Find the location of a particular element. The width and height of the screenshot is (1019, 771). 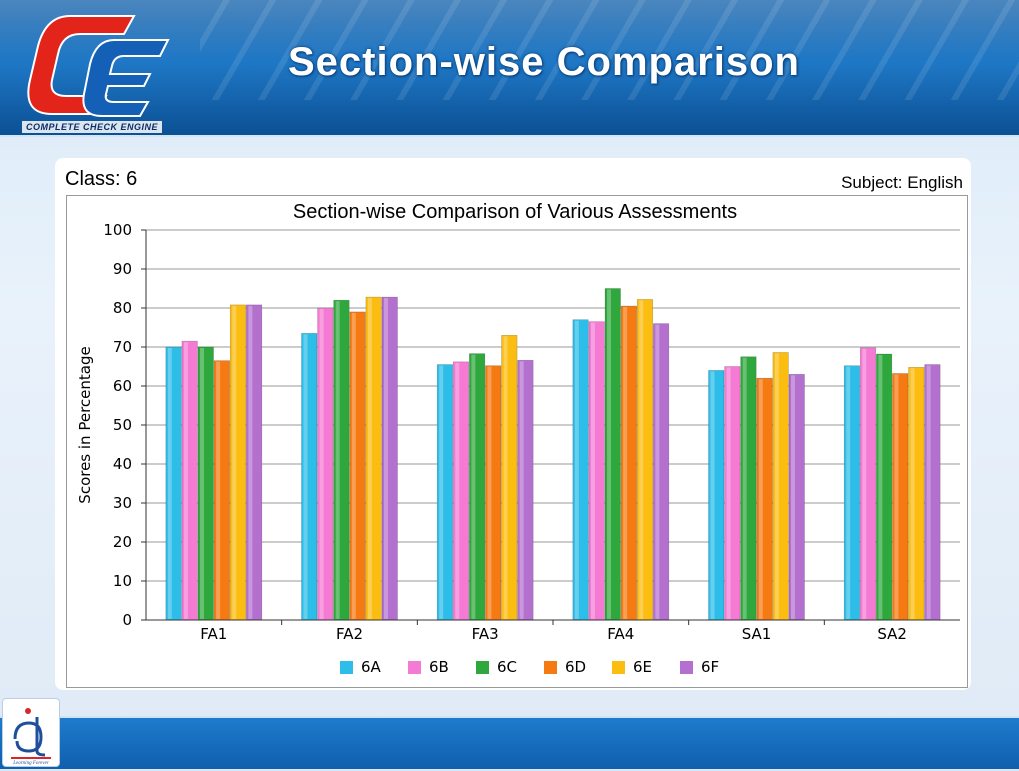

y-tick-label: 60 is located at coordinates (122, 386).